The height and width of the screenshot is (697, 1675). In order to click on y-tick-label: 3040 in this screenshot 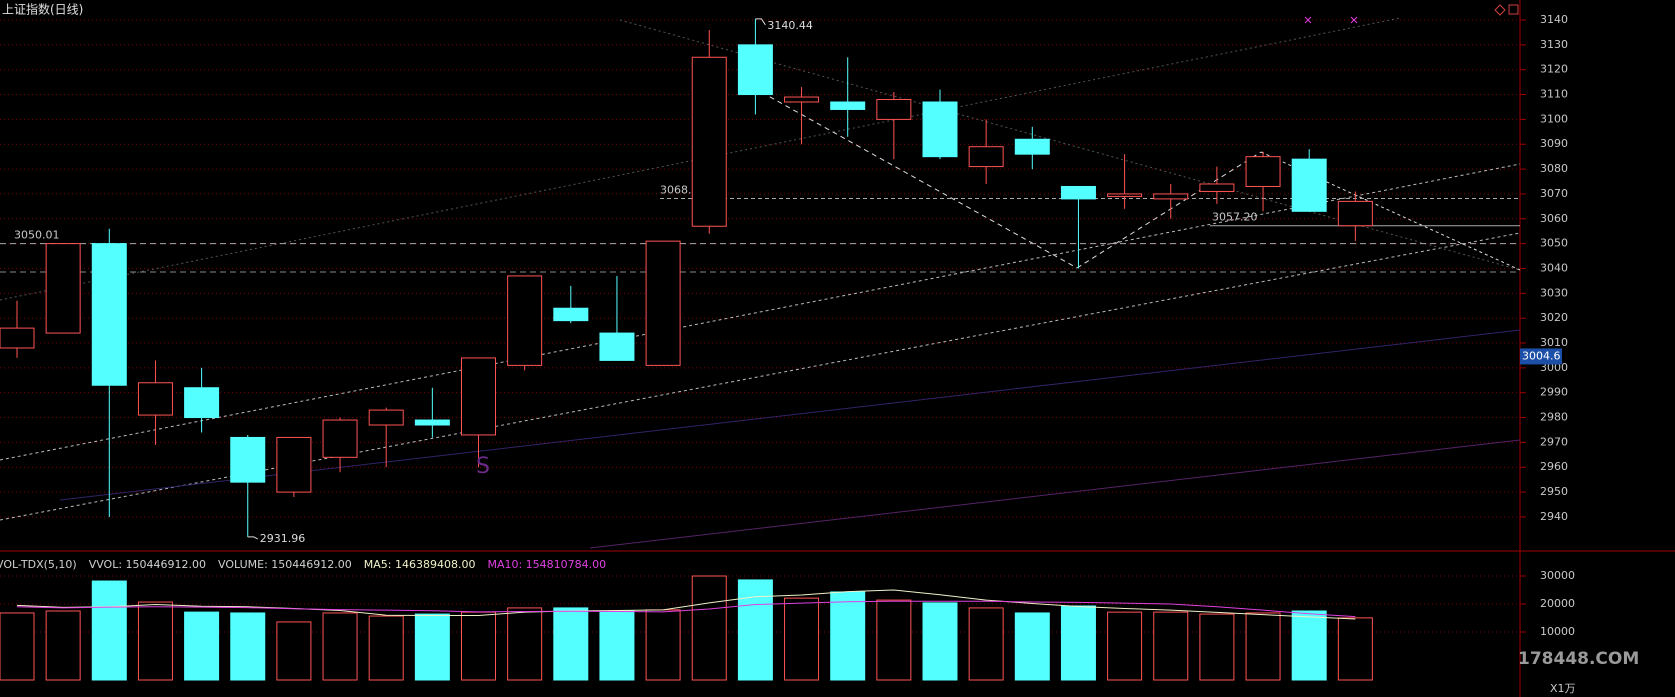, I will do `click(1554, 267)`.